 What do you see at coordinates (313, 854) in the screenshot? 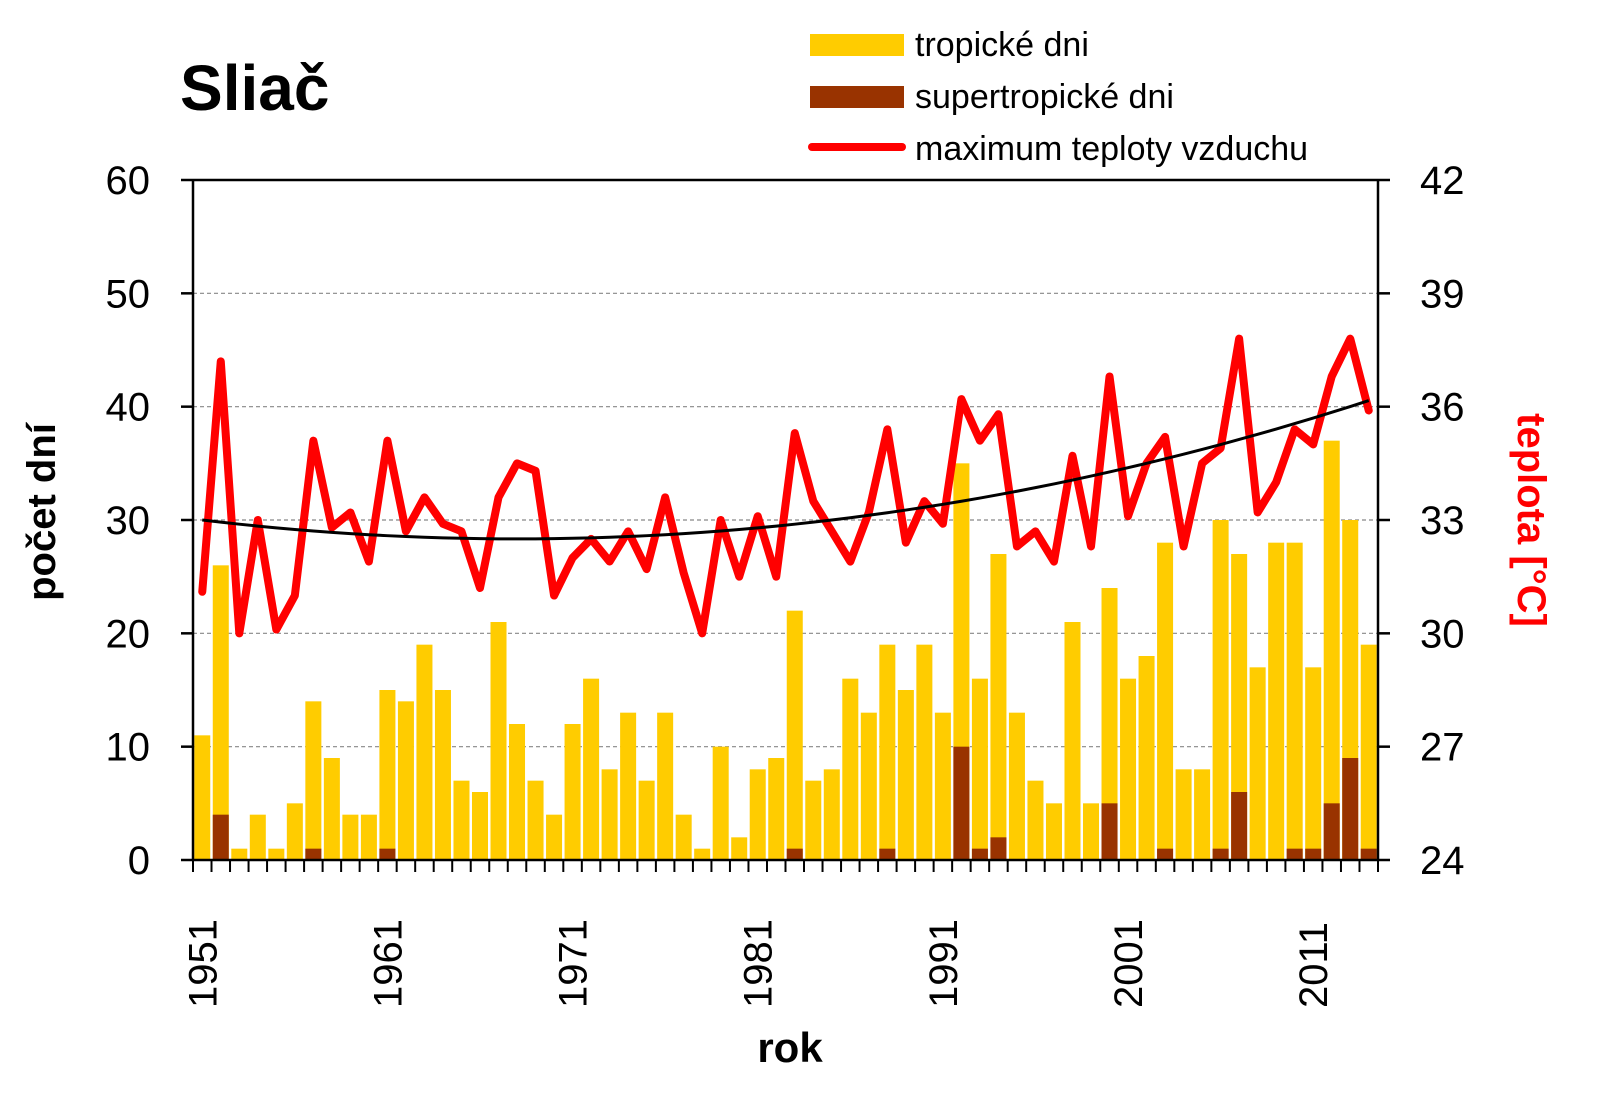
I see `bar-supertropical-1957` at bounding box center [313, 854].